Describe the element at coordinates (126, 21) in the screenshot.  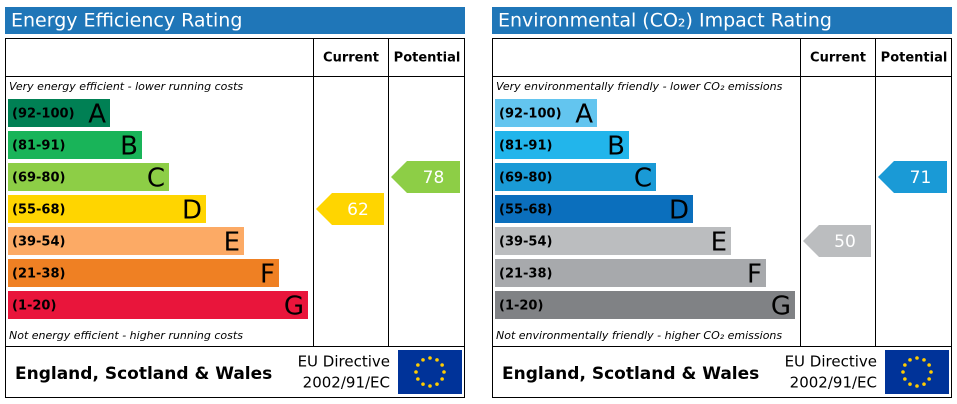
I see `panel-title: Energy Efficiency Rating` at that location.